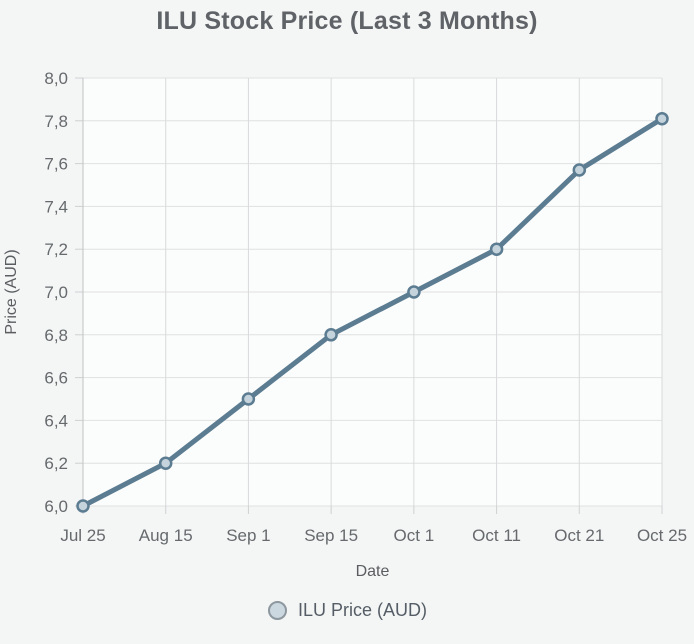 This screenshot has width=694, height=644. What do you see at coordinates (496, 535) in the screenshot?
I see `x-tick-label: Oct 11` at bounding box center [496, 535].